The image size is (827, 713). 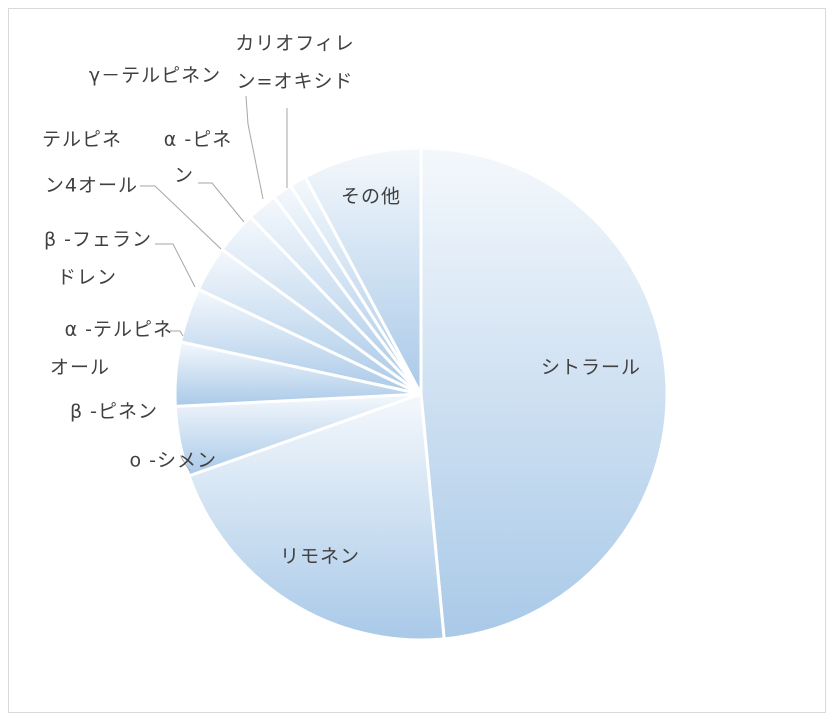 What do you see at coordinates (87, 278) in the screenshot?
I see `slice-label-continuation: ドレン` at bounding box center [87, 278].